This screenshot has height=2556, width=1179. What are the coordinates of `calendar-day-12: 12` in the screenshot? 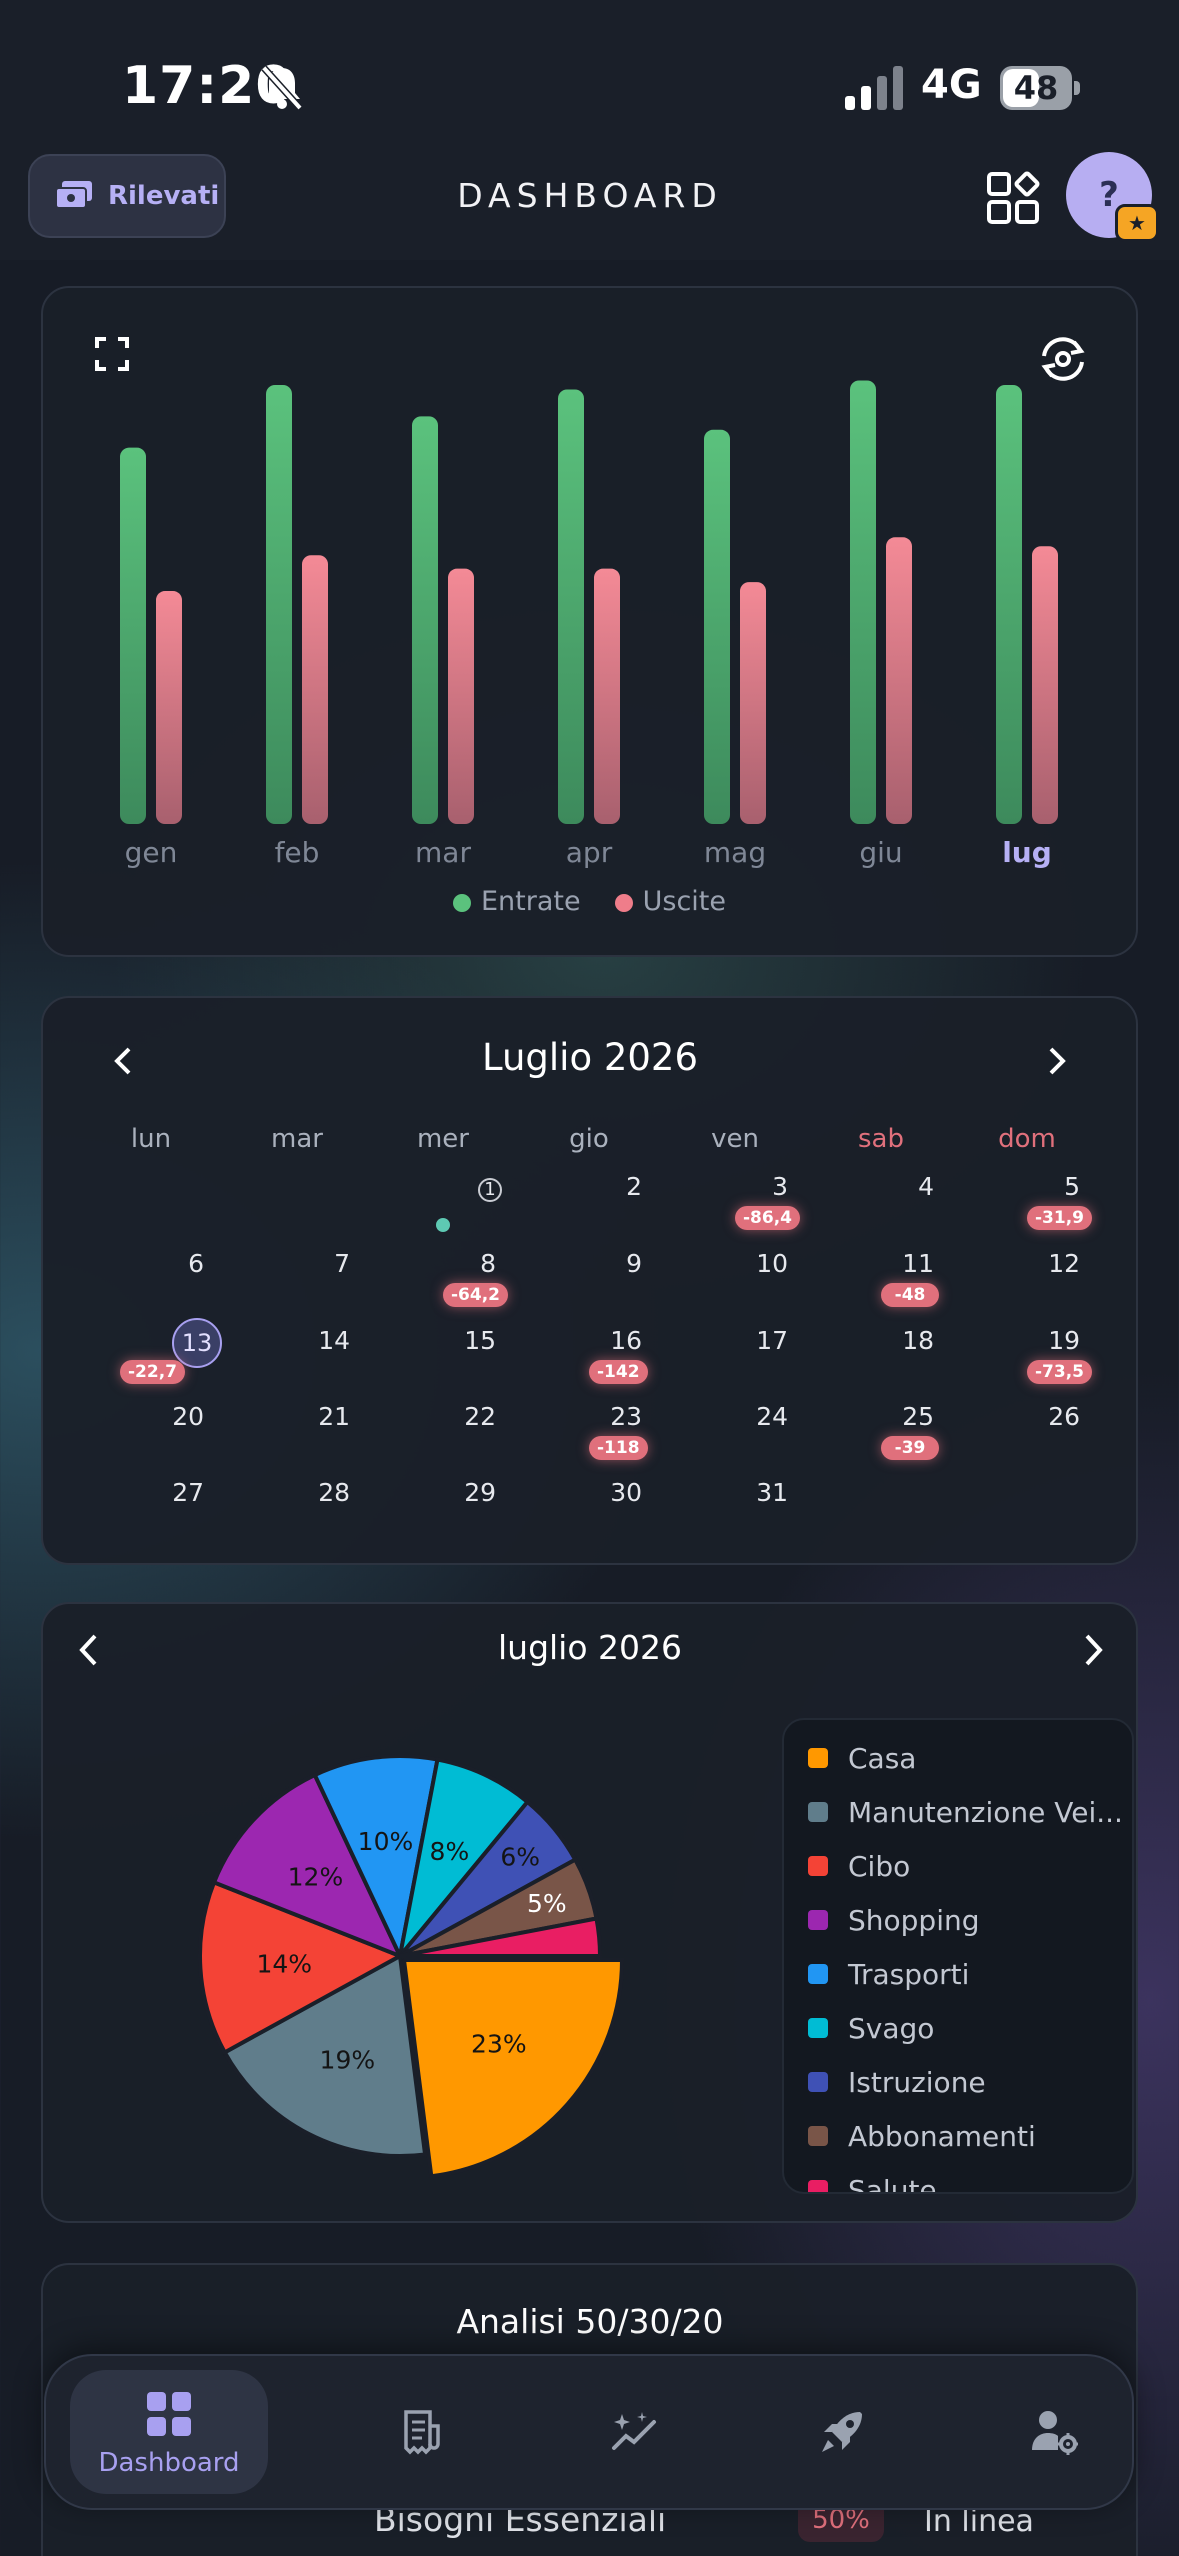 It's located at (1064, 1263).